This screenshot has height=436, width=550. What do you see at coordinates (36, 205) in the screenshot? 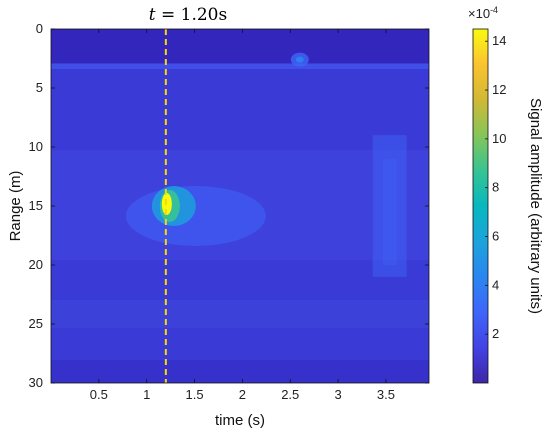
I see `y-tick-label: 15` at bounding box center [36, 205].